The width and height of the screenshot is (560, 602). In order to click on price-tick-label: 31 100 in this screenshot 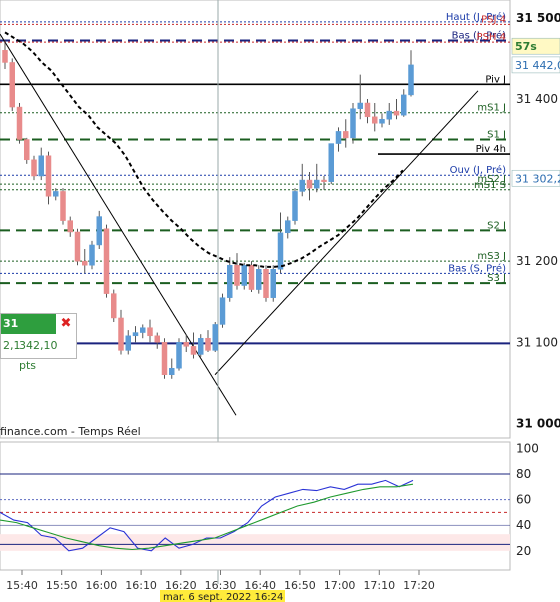, I will do `click(537, 342)`.